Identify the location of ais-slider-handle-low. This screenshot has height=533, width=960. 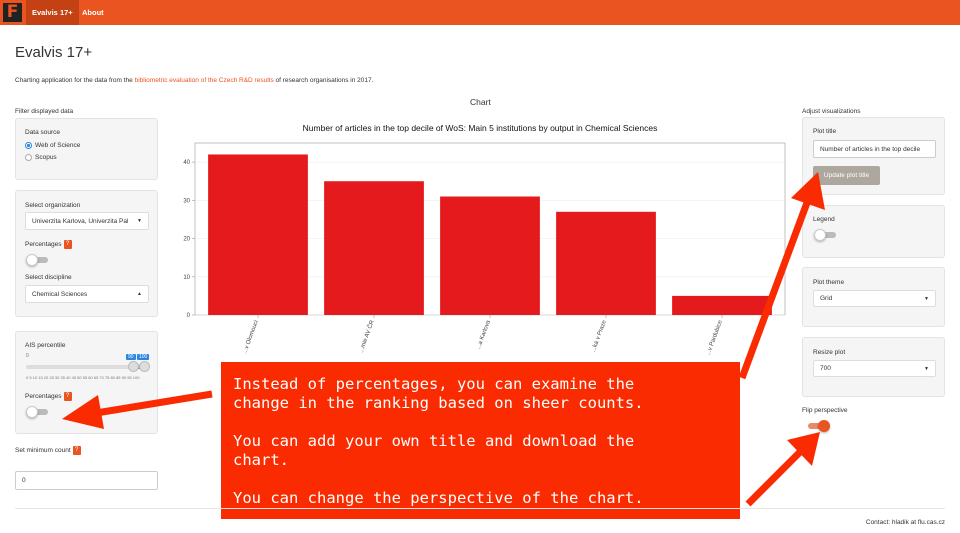
(133, 366).